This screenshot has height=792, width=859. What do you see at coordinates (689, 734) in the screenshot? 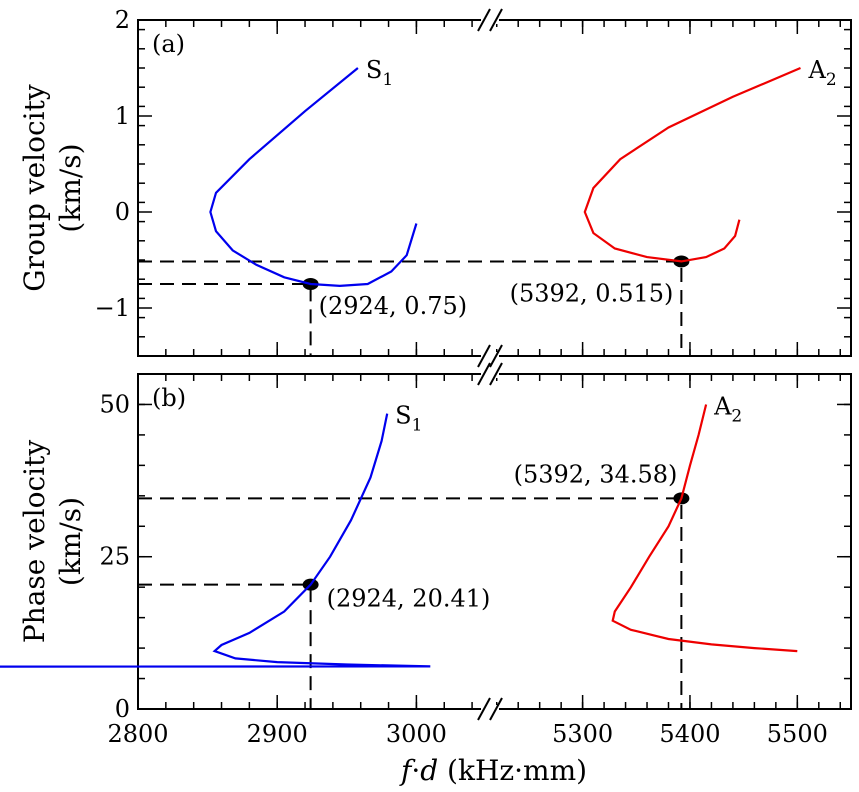
I see `x-tick-label: 5400` at bounding box center [689, 734].